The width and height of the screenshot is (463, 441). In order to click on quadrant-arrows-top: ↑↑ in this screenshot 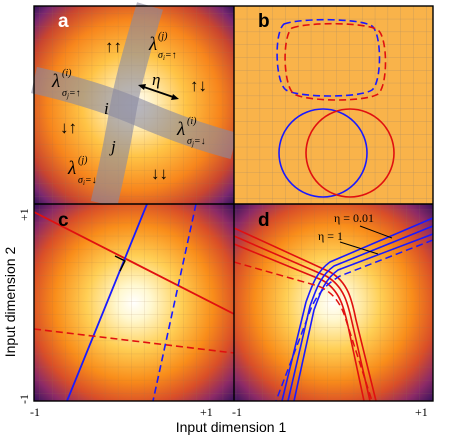, I will do `click(113, 46)`.